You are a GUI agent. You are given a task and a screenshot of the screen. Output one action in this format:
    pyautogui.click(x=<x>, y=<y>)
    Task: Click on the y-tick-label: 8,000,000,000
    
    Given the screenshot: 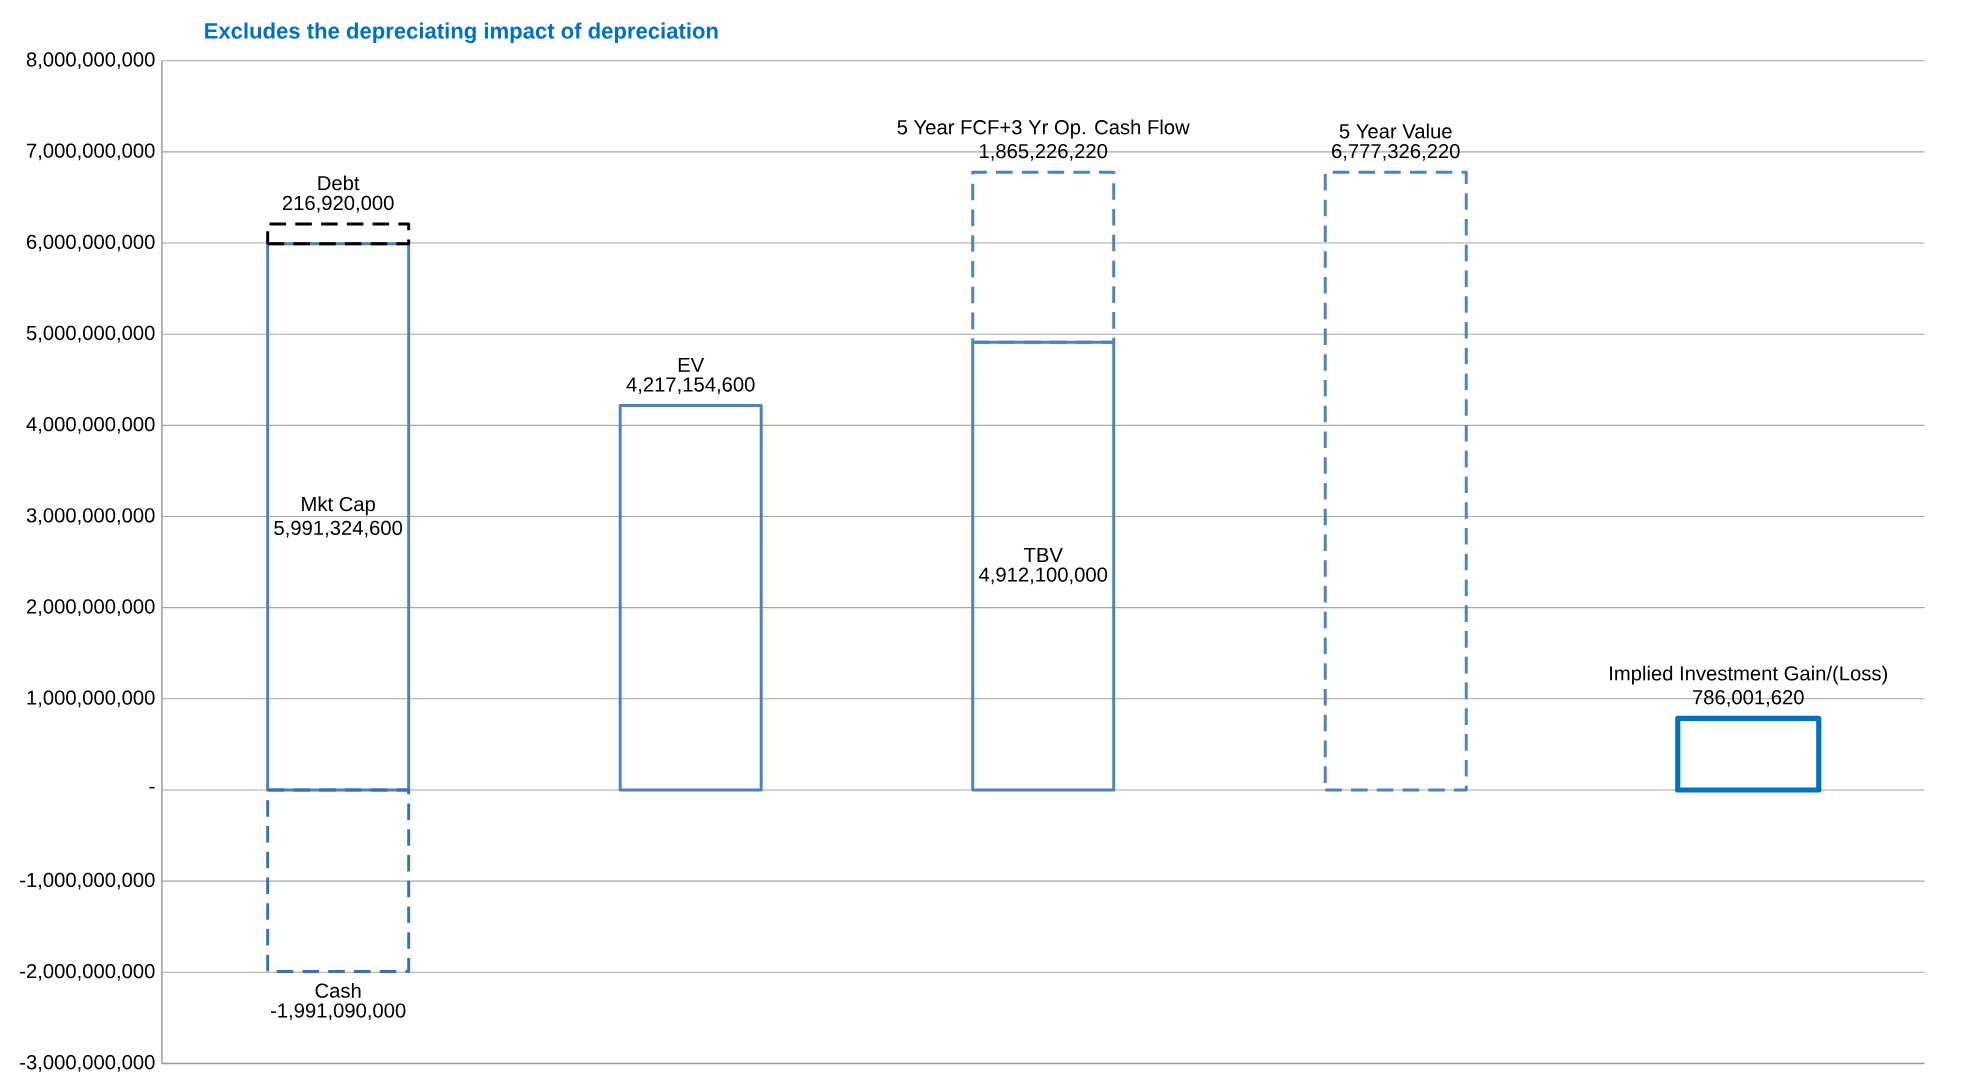 What is the action you would take?
    pyautogui.click(x=90, y=60)
    